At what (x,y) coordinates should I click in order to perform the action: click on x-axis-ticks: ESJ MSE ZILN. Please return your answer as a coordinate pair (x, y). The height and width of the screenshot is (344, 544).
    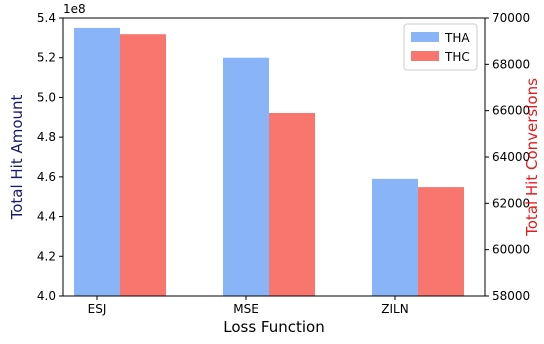
    Looking at the image, I should click on (248, 306).